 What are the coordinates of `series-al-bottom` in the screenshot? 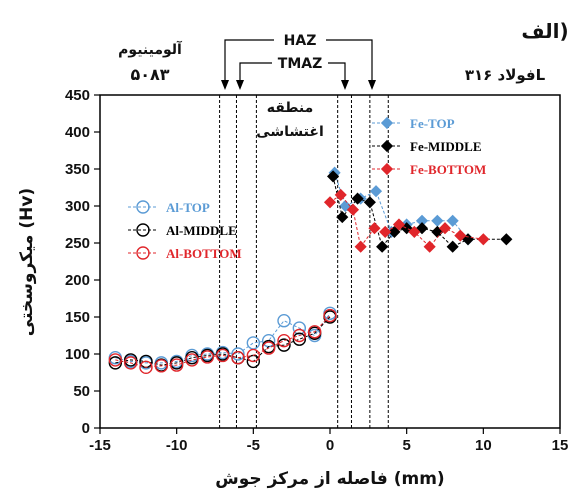 It's located at (222, 341).